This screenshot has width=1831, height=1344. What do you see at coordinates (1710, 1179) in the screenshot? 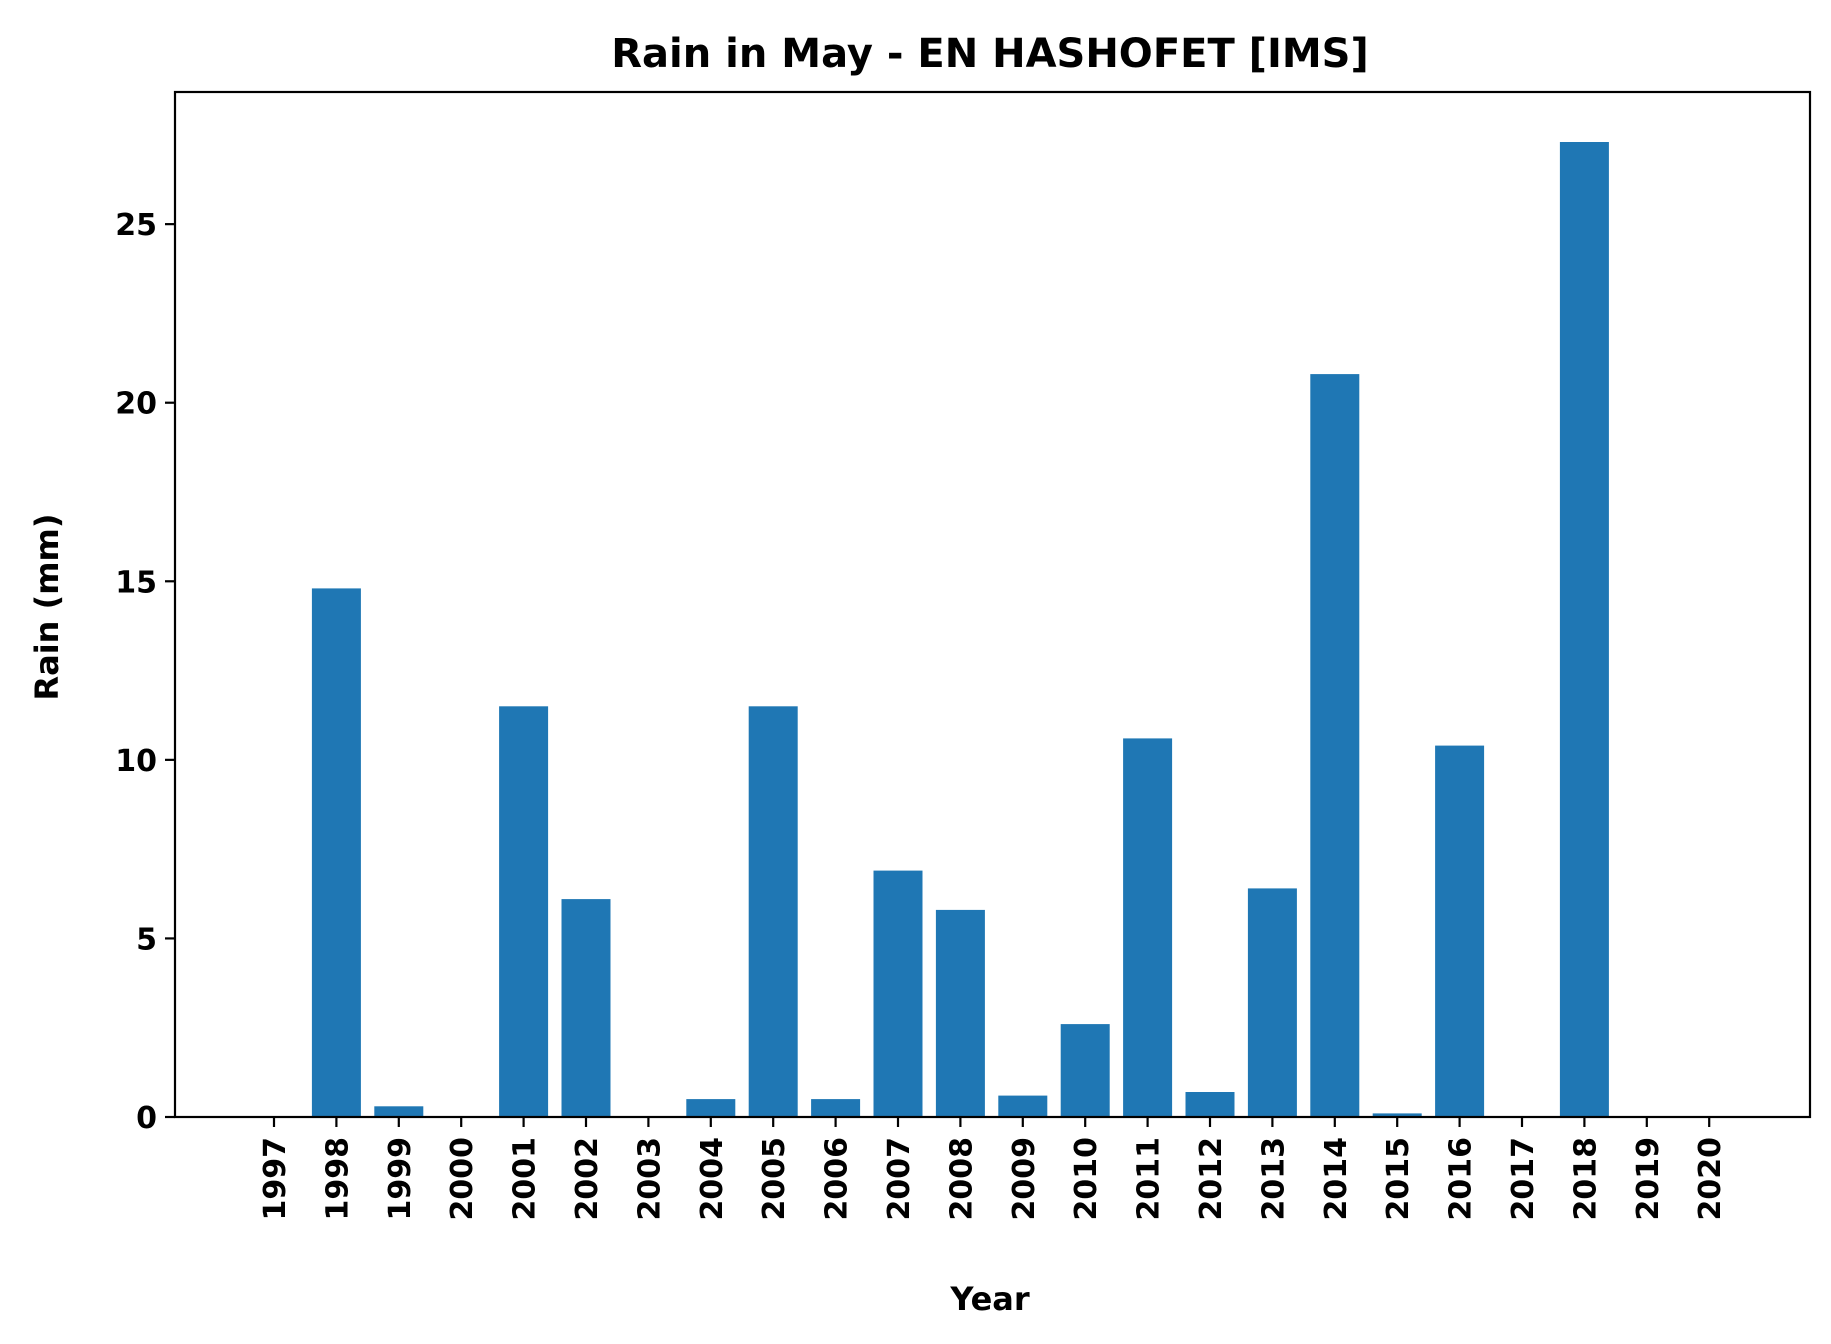
I see `x-tick-label: 2020` at bounding box center [1710, 1179].